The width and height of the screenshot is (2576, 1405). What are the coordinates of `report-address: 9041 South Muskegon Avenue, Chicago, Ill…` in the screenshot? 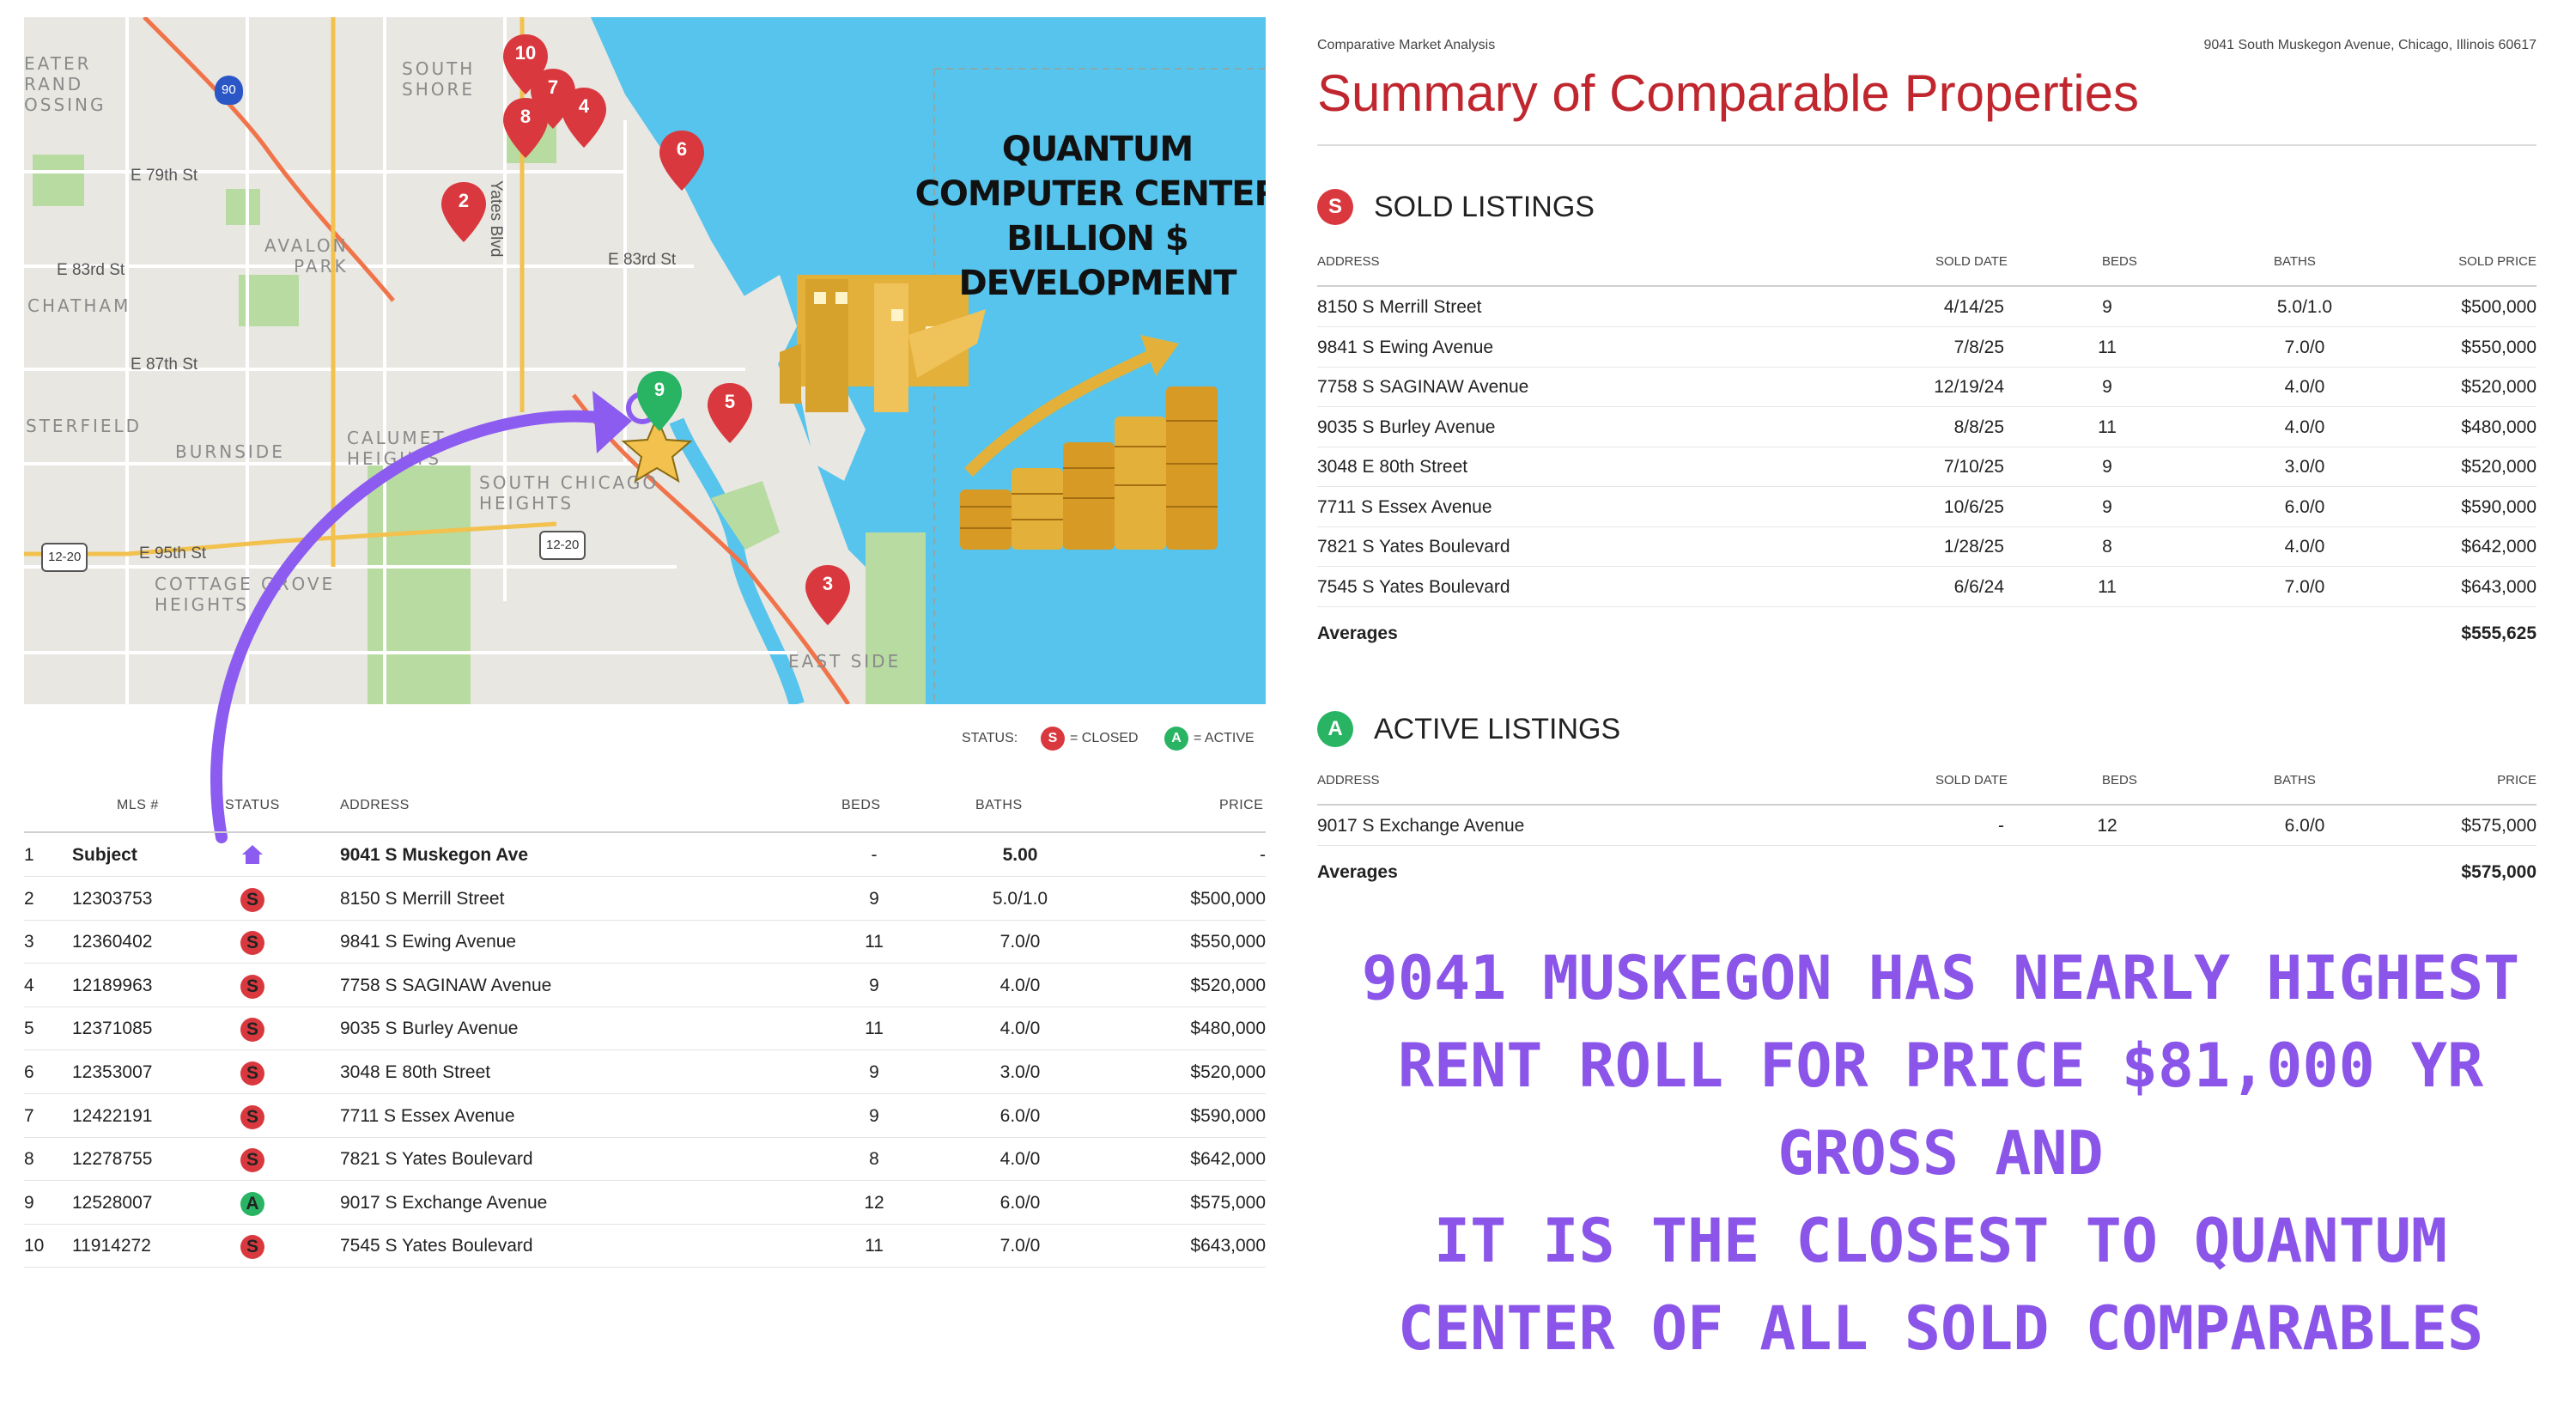 It's located at (2370, 45).